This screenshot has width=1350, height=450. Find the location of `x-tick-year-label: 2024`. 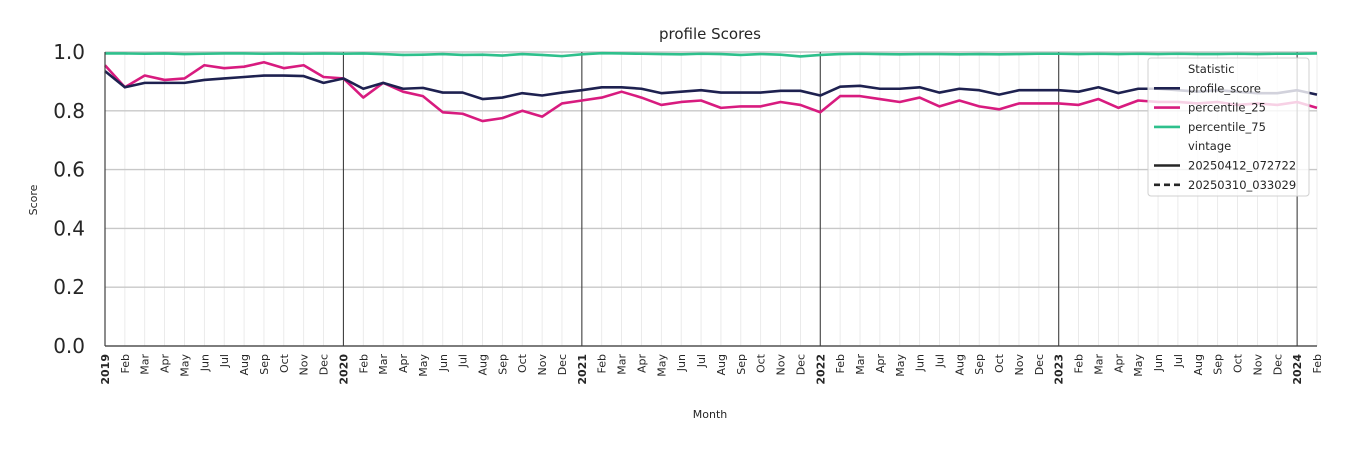

x-tick-year-label: 2024 is located at coordinates (1297, 369).